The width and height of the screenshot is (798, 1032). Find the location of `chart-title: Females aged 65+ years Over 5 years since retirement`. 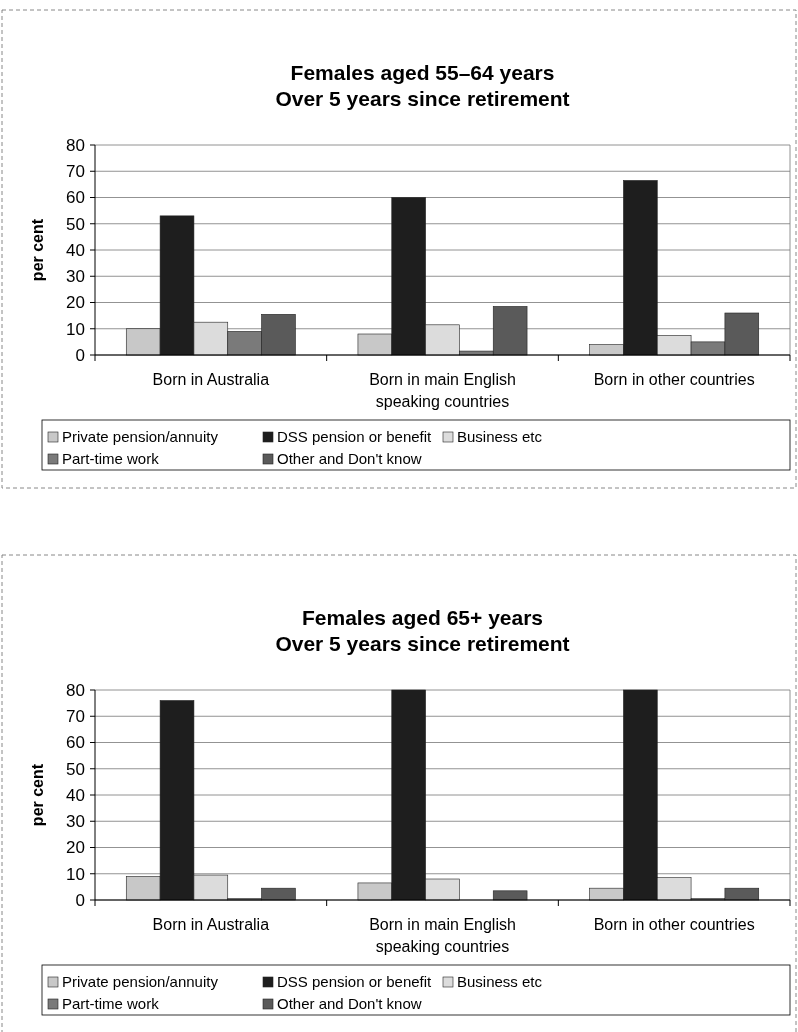

chart-title: Females aged 65+ years Over 5 years since retirement is located at coordinates (422, 630).